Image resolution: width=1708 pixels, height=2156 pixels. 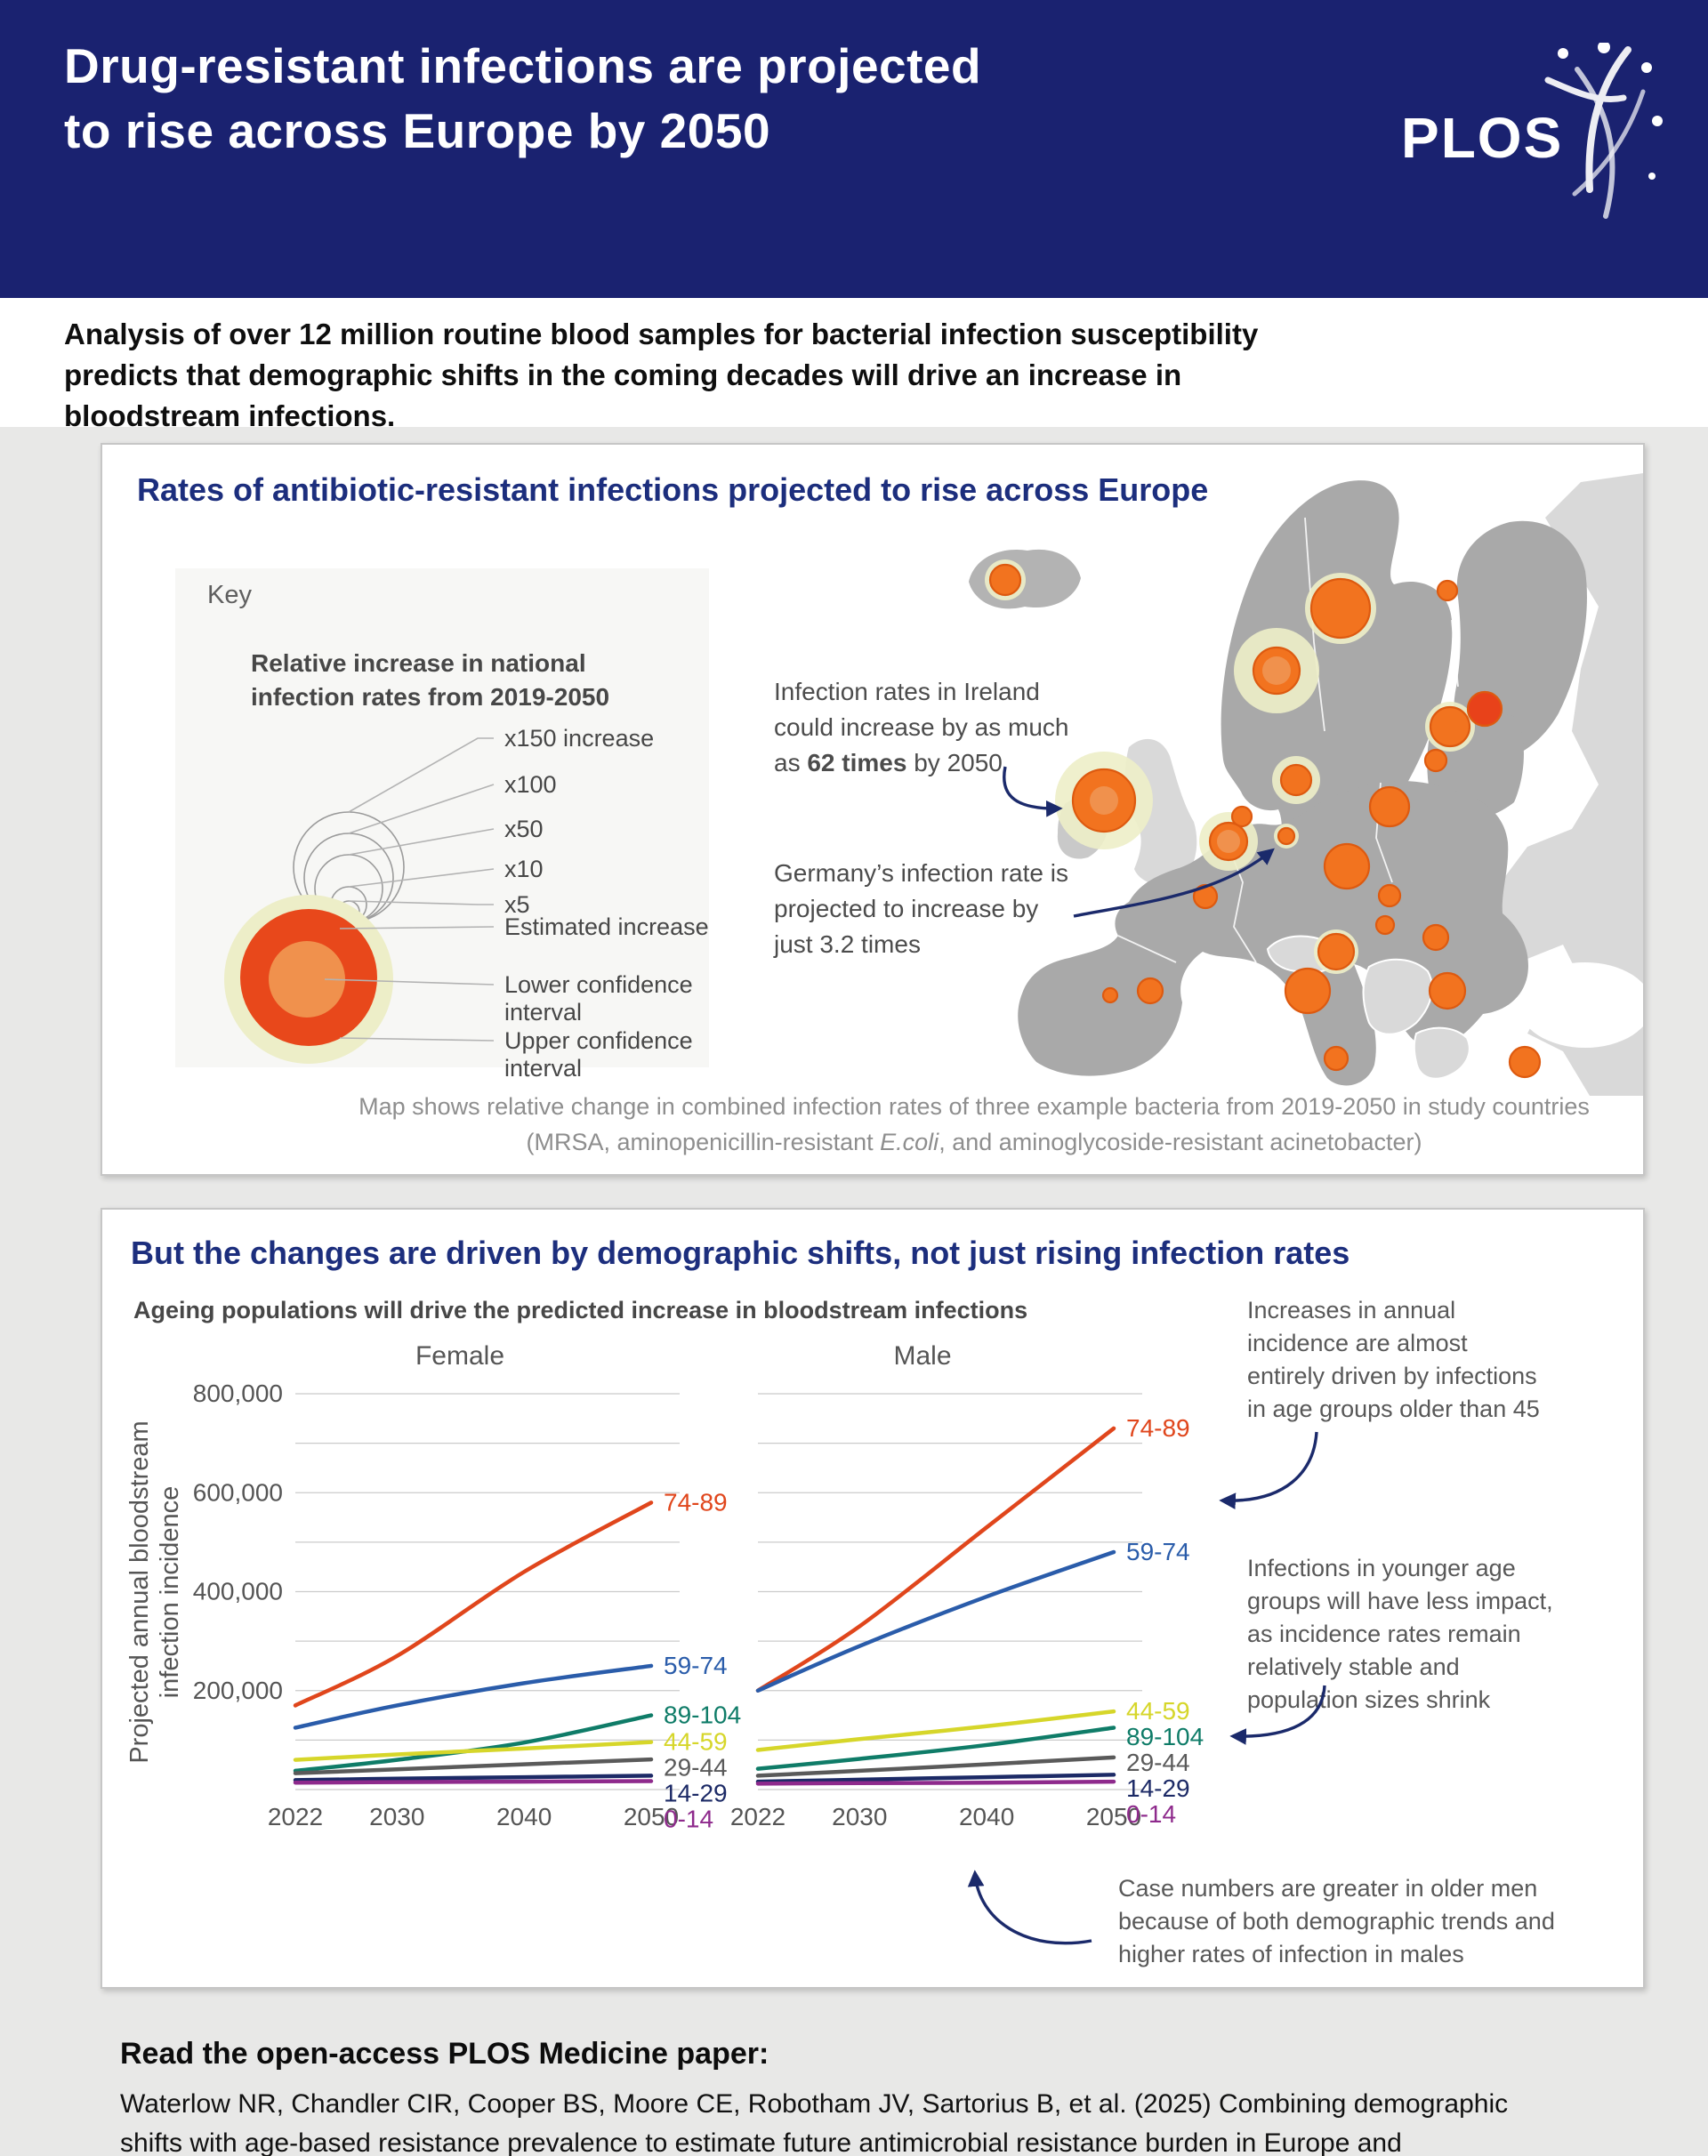 I want to click on bubble-czechia, so click(x=1347, y=866).